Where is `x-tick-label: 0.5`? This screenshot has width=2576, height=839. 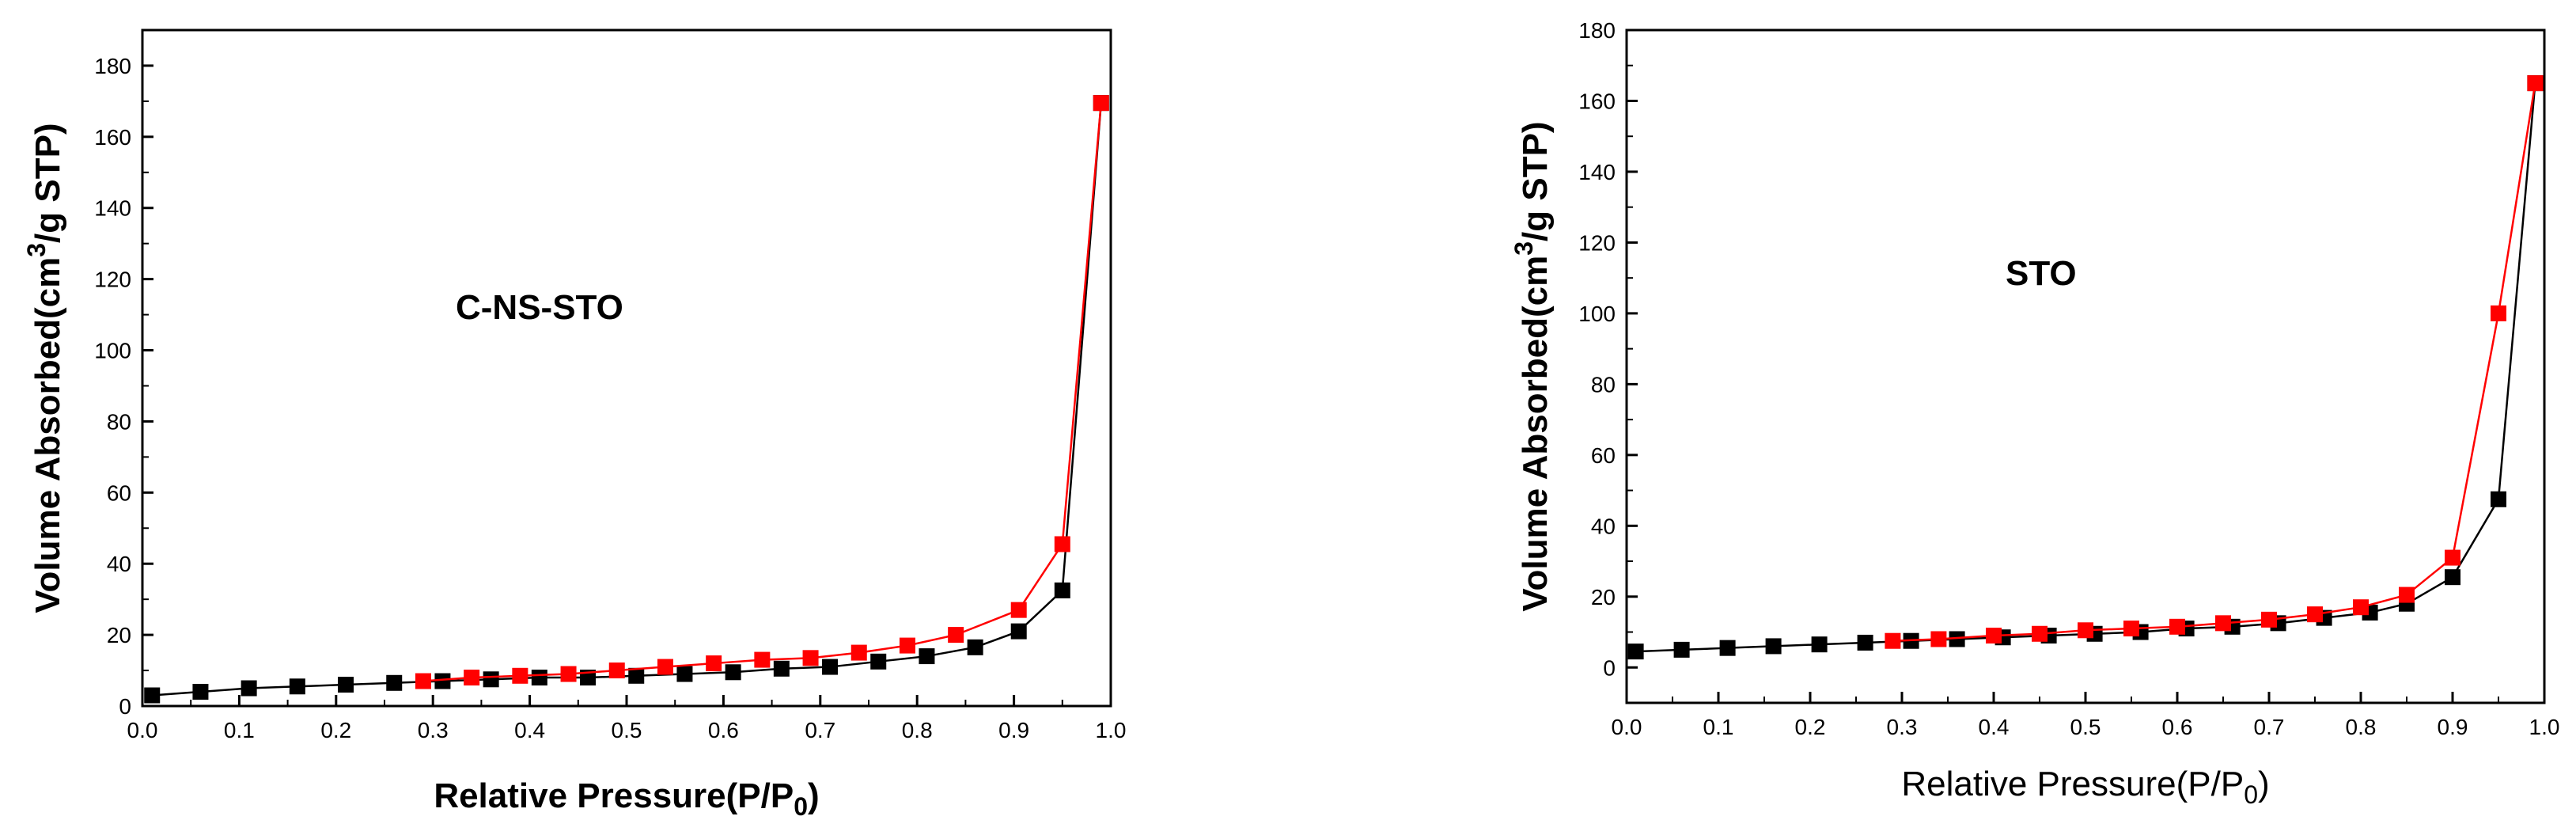
x-tick-label: 0.5 is located at coordinates (627, 730).